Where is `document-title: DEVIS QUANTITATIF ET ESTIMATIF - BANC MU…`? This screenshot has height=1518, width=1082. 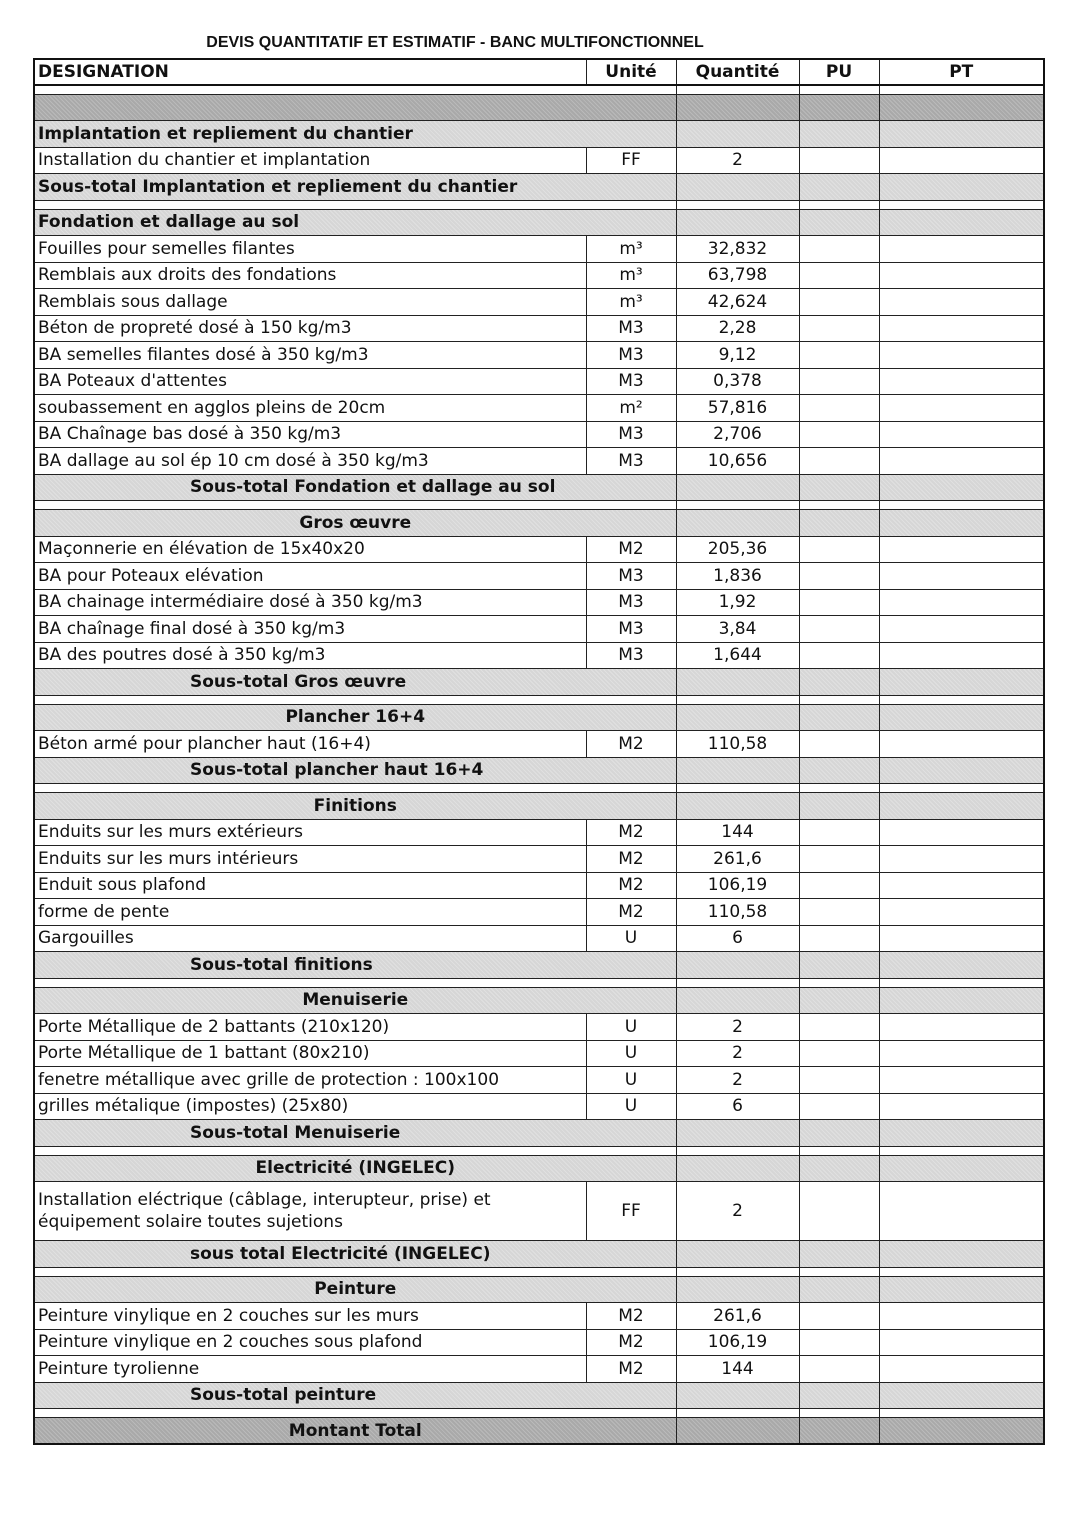
document-title: DEVIS QUANTITATIF ET ESTIMATIF - BANC MU… is located at coordinates (455, 42).